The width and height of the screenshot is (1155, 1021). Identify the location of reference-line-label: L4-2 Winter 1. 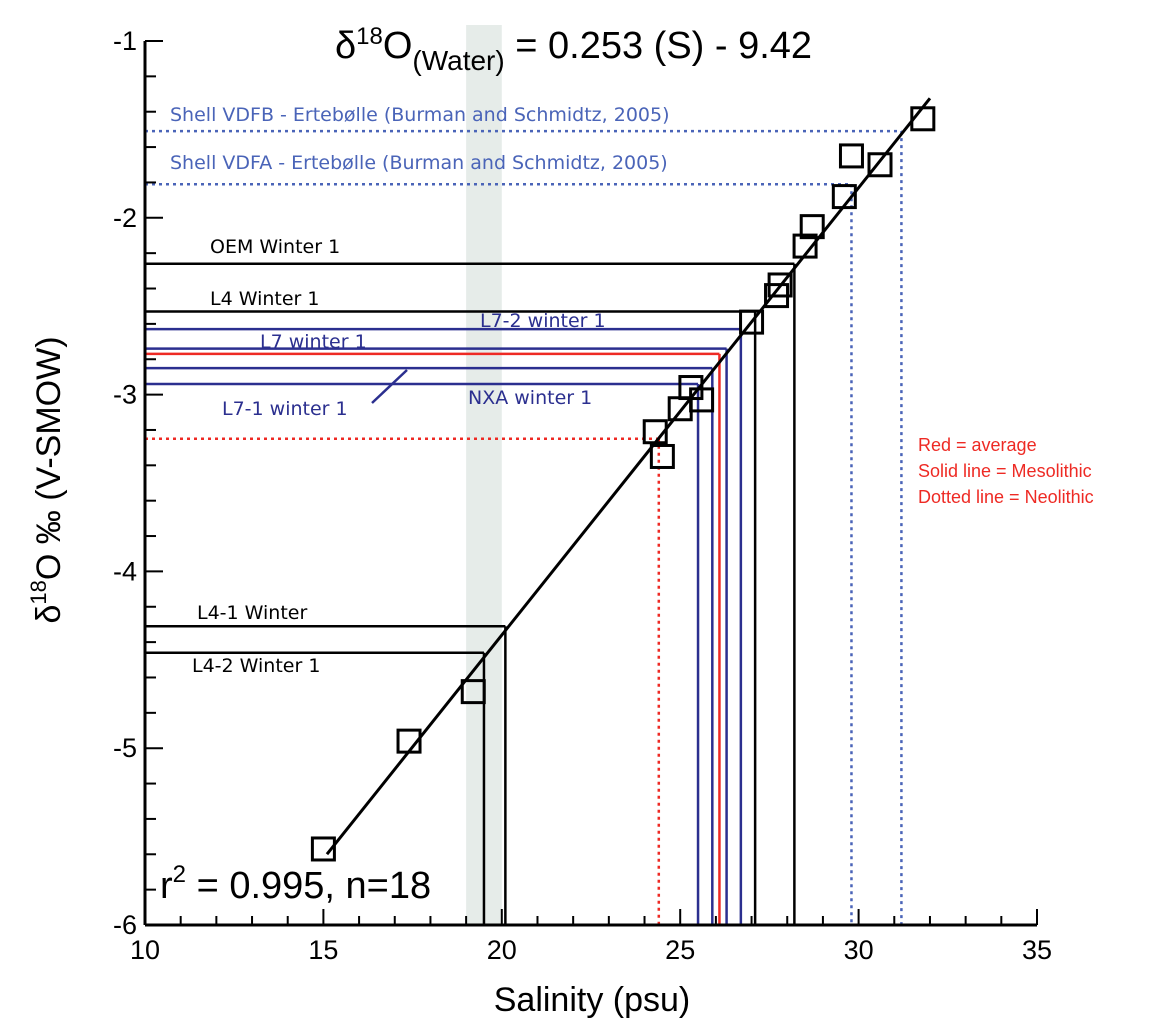
(256, 666).